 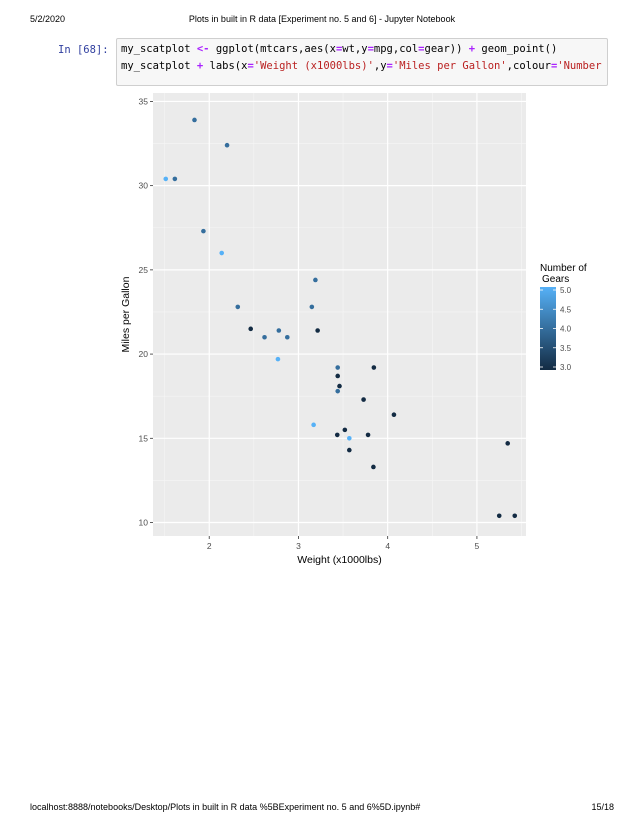 What do you see at coordinates (380, 66) in the screenshot?
I see `code-token: ,y` at bounding box center [380, 66].